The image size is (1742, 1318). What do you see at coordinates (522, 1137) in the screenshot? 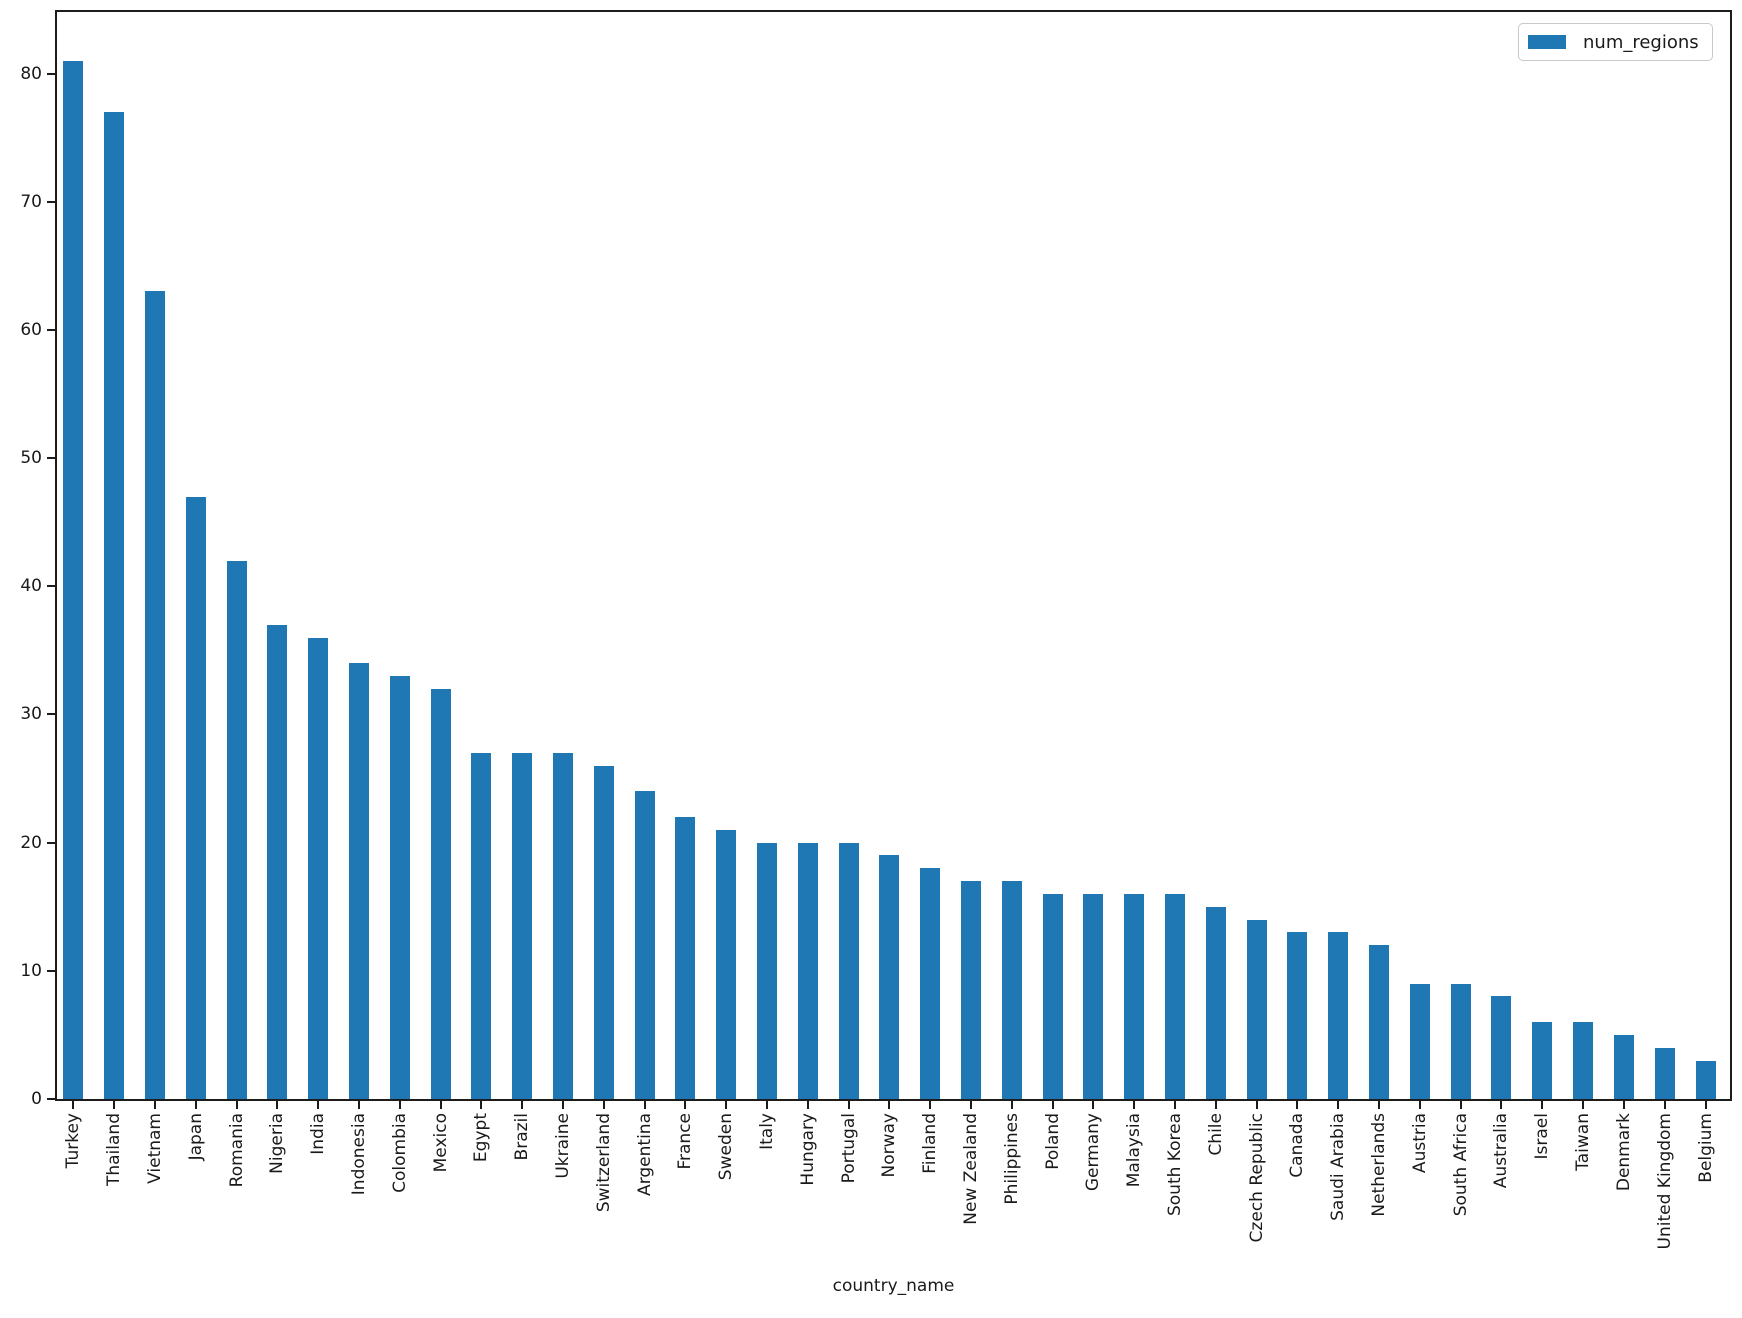
I see `x-tick-label: Brazil` at bounding box center [522, 1137].